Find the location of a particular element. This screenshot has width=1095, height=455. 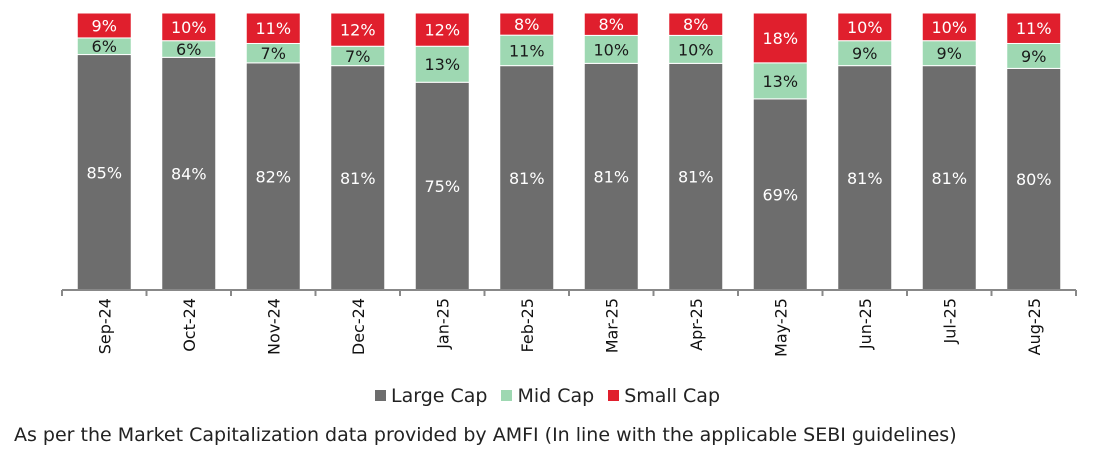

legend-item-large-cap: Large Cap is located at coordinates (431, 396).